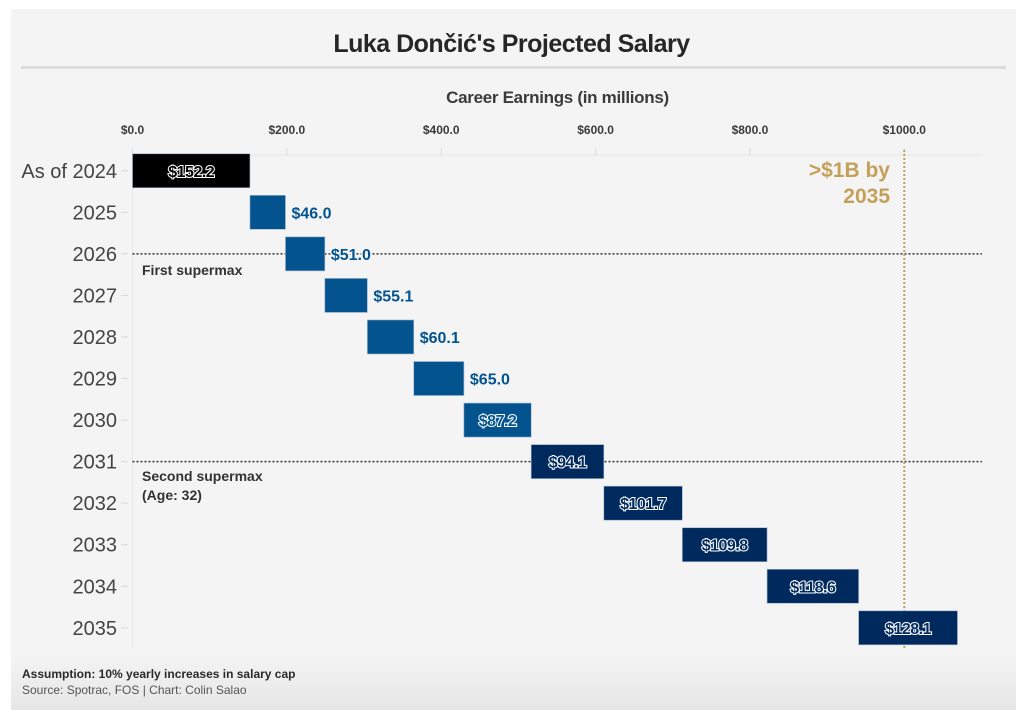 The width and height of the screenshot is (1023, 710). I want to click on x-tick-label: $200.0, so click(287, 130).